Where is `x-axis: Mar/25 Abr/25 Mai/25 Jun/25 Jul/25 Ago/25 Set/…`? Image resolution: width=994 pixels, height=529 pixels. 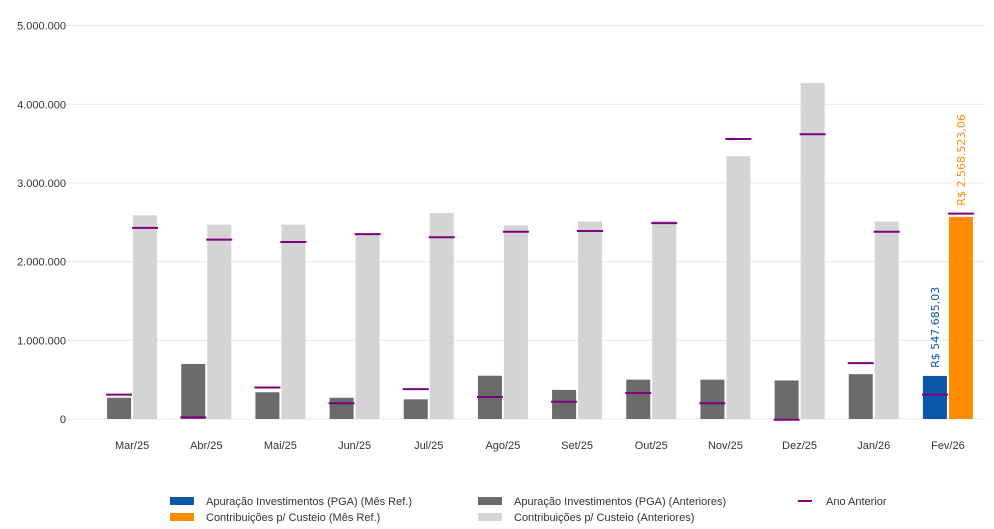
x-axis: Mar/25 Abr/25 Mai/25 Jun/25 Jul/25 Ago/25 Set/… is located at coordinates (540, 446).